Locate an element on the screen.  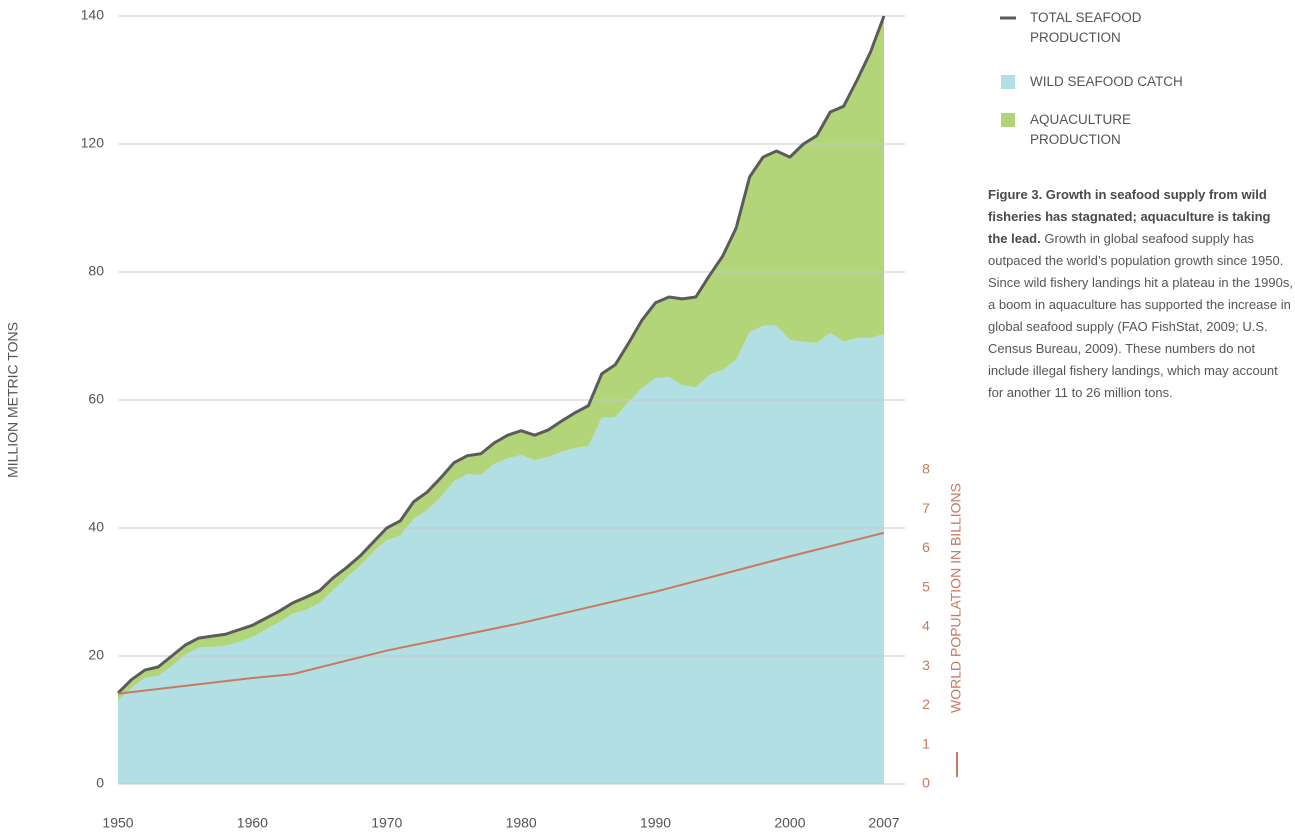
legend-label: WILD SEAFOOD CATCH is located at coordinates (1106, 81).